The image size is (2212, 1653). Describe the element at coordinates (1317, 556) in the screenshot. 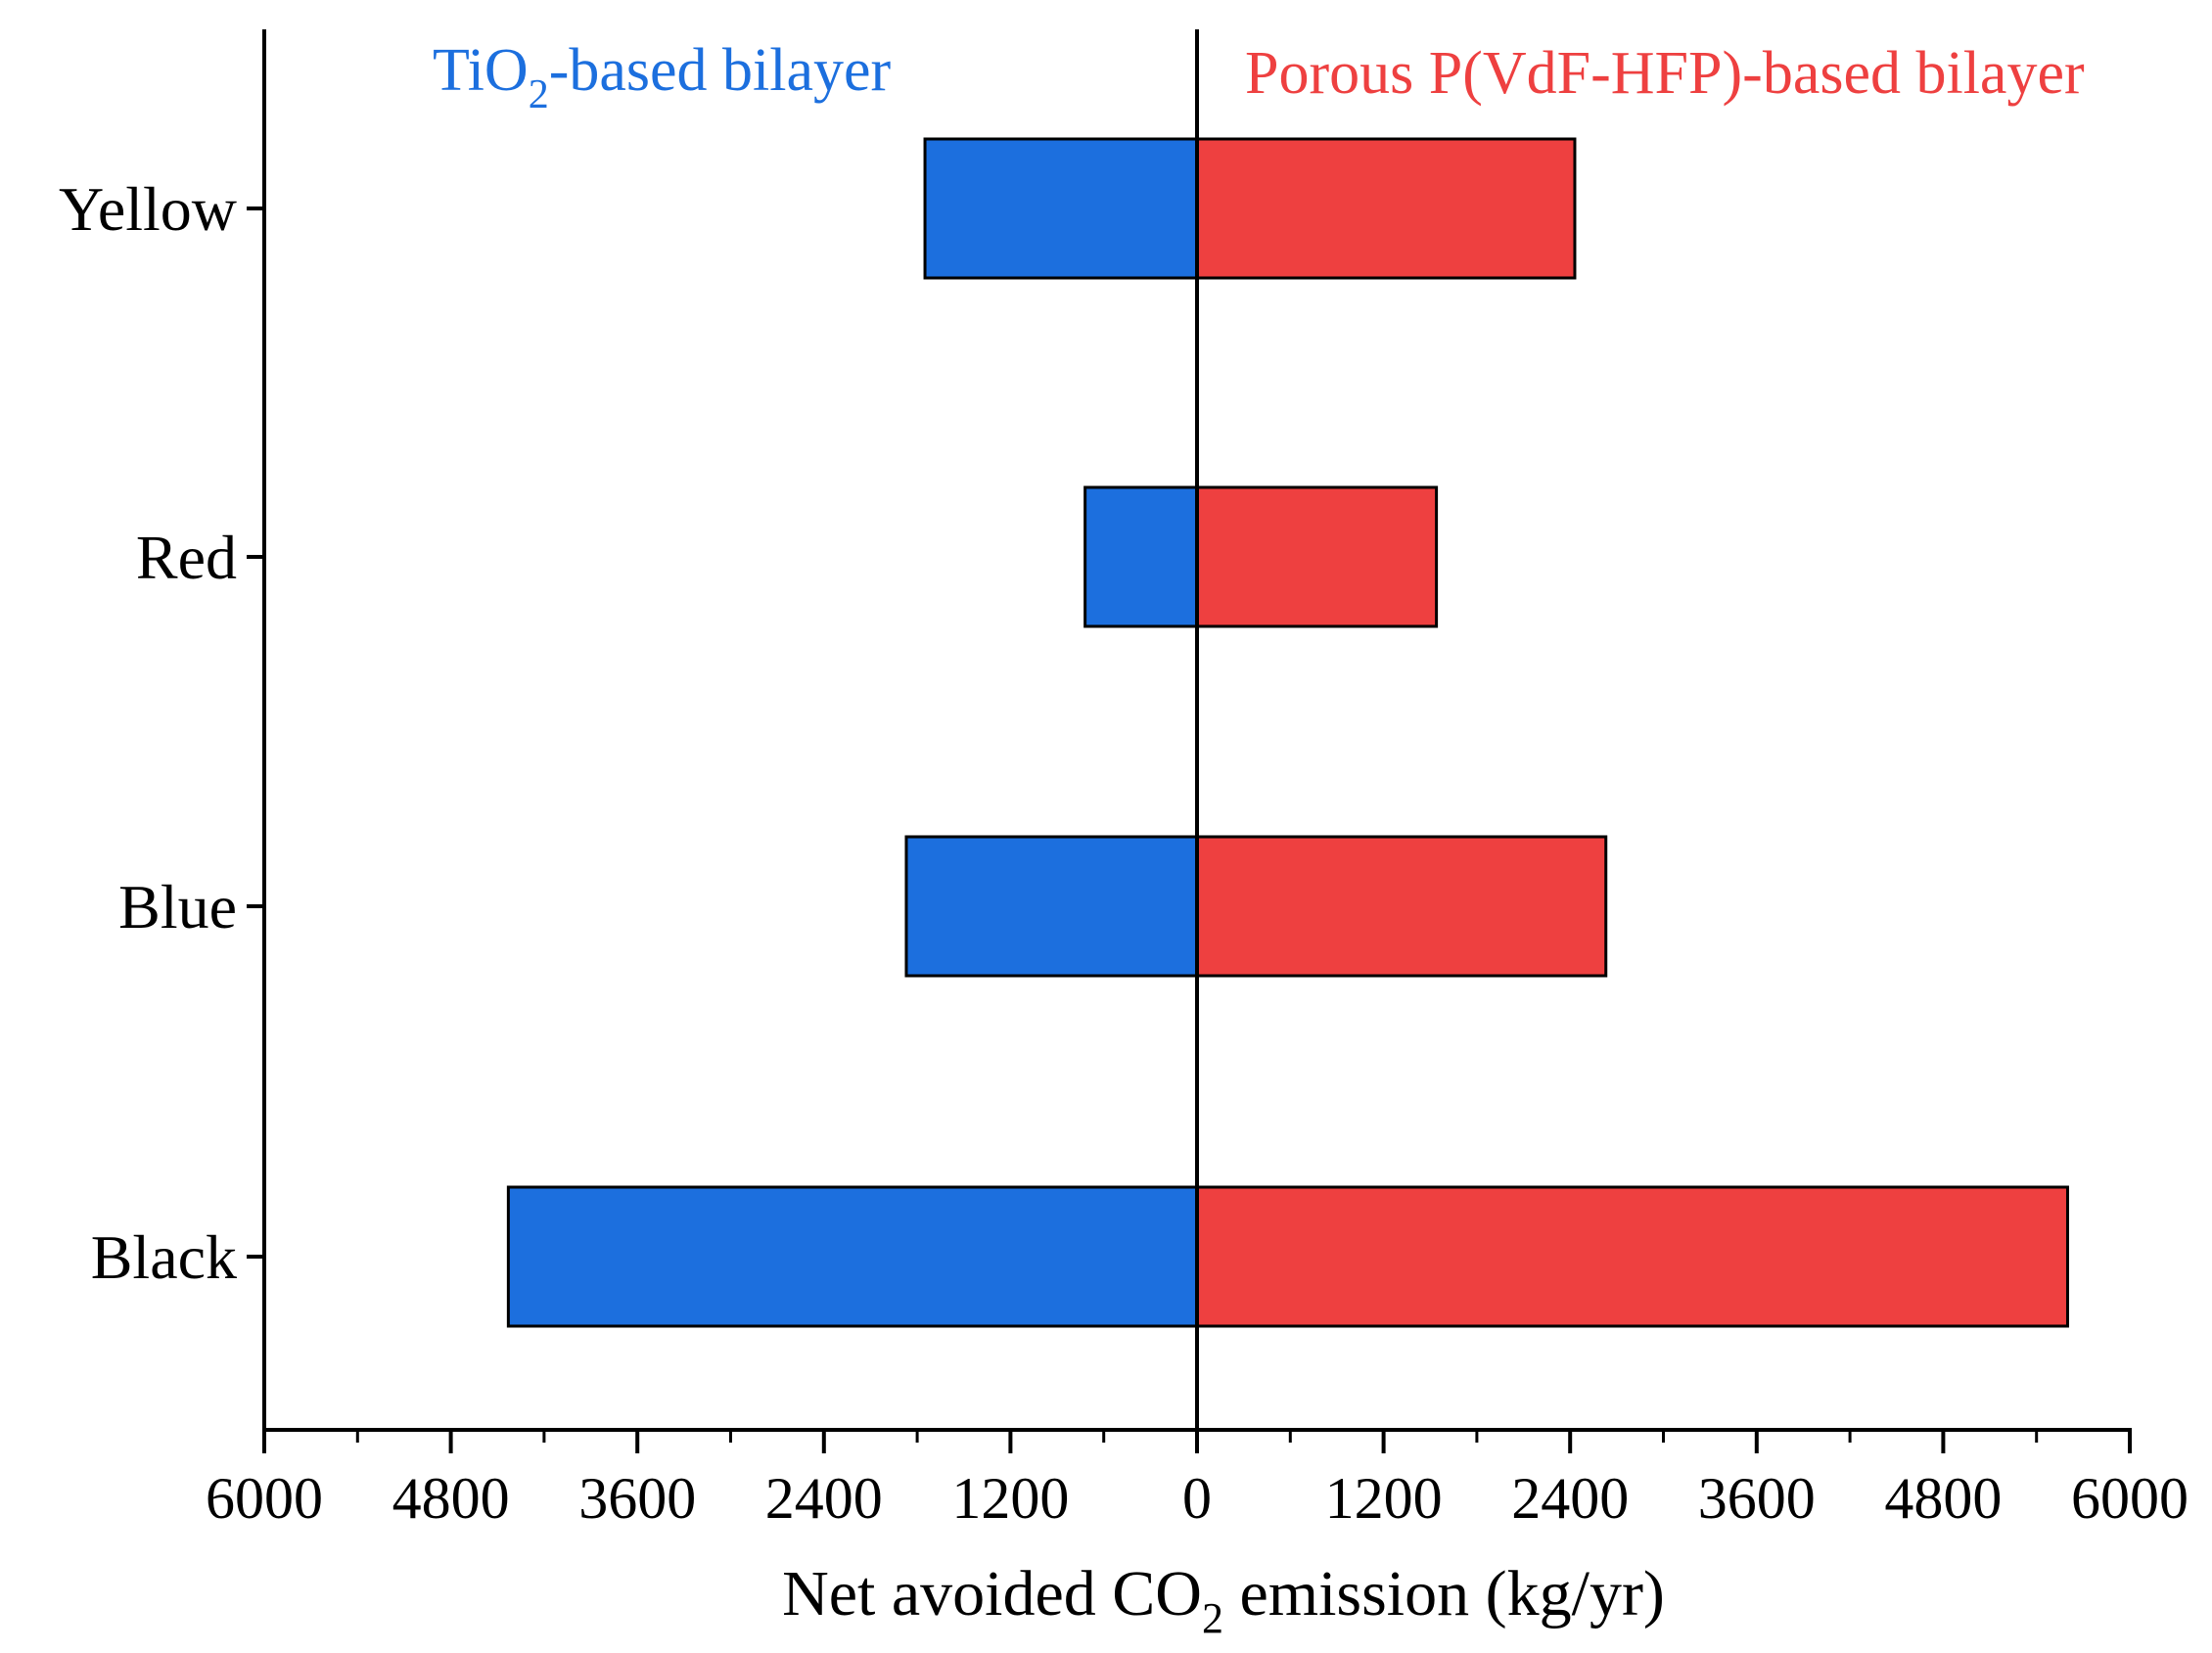

I see `bar-pvdf-red` at that location.